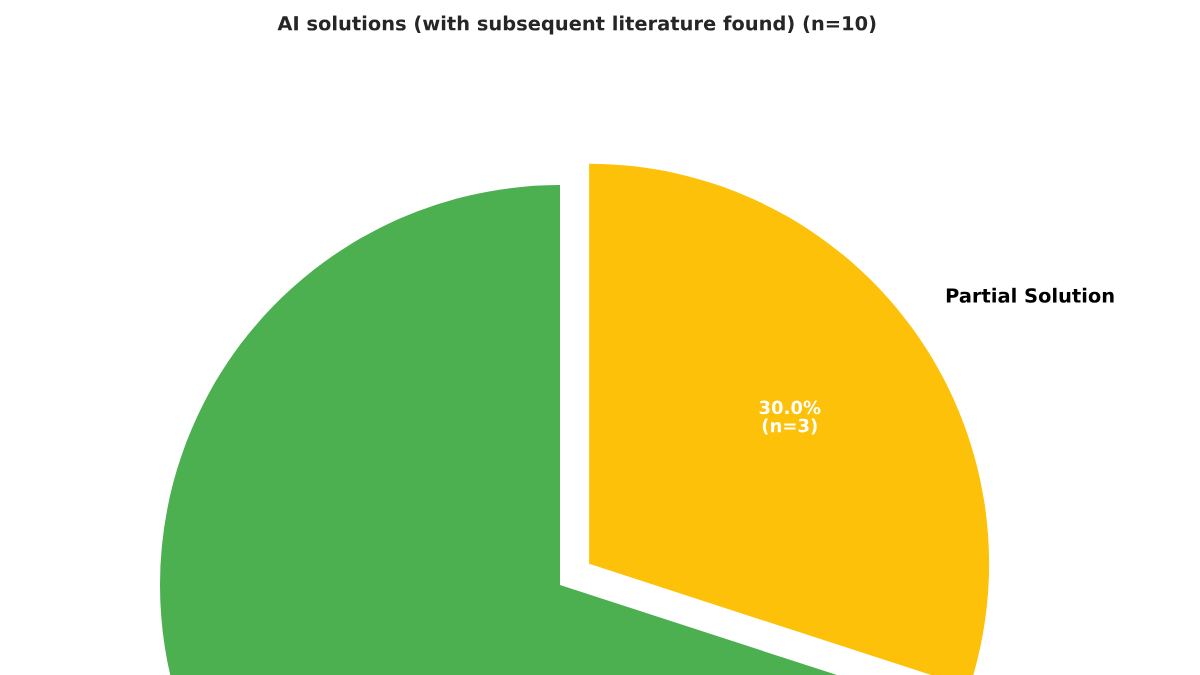  Describe the element at coordinates (576, 25) in the screenshot. I see `chart-title: AI solutions (with subsequent literature found) (n=10)` at that location.